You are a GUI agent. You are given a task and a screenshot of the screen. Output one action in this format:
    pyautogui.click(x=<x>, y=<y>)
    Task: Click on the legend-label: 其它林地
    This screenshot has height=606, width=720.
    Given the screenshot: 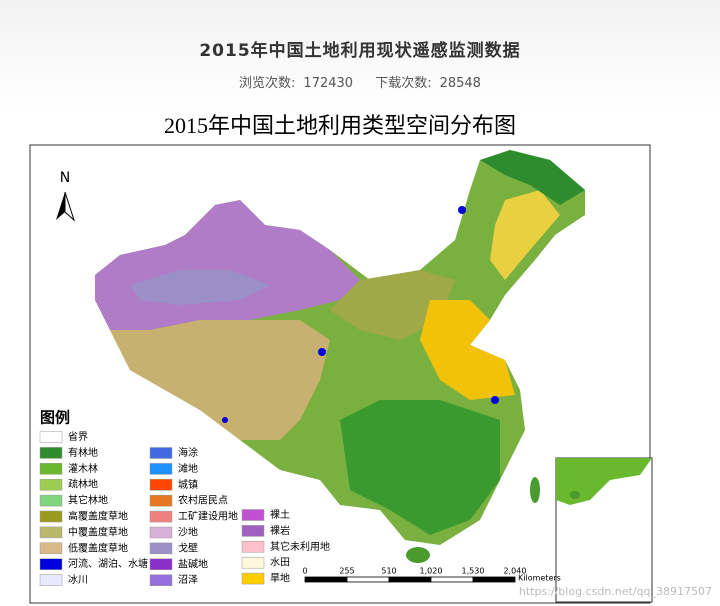 What is the action you would take?
    pyautogui.click(x=88, y=500)
    